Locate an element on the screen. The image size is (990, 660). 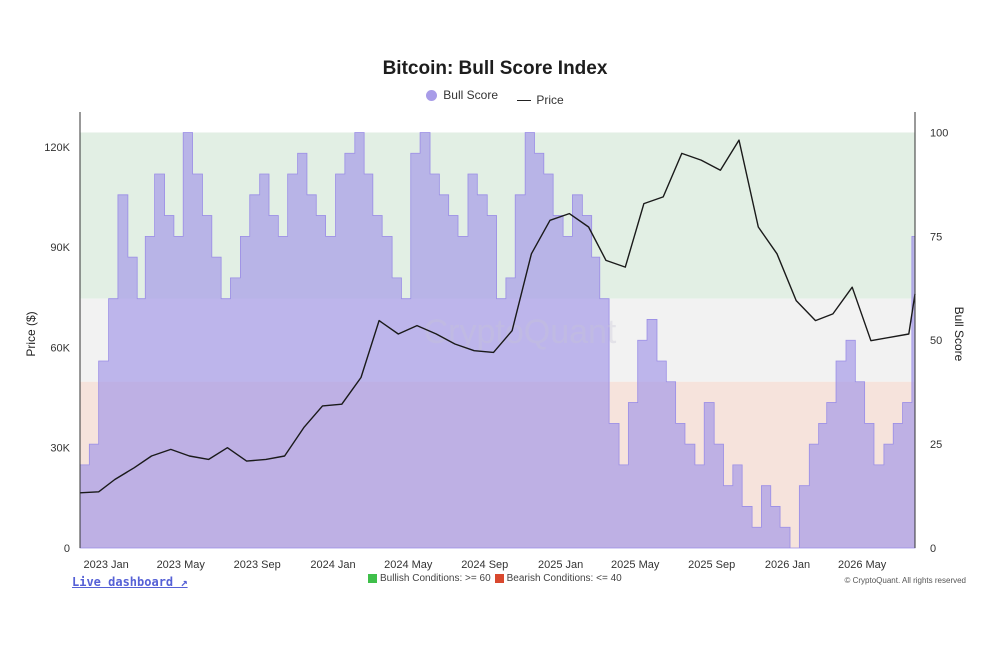
x-tick-label: 2026 Jan is located at coordinates (787, 565).